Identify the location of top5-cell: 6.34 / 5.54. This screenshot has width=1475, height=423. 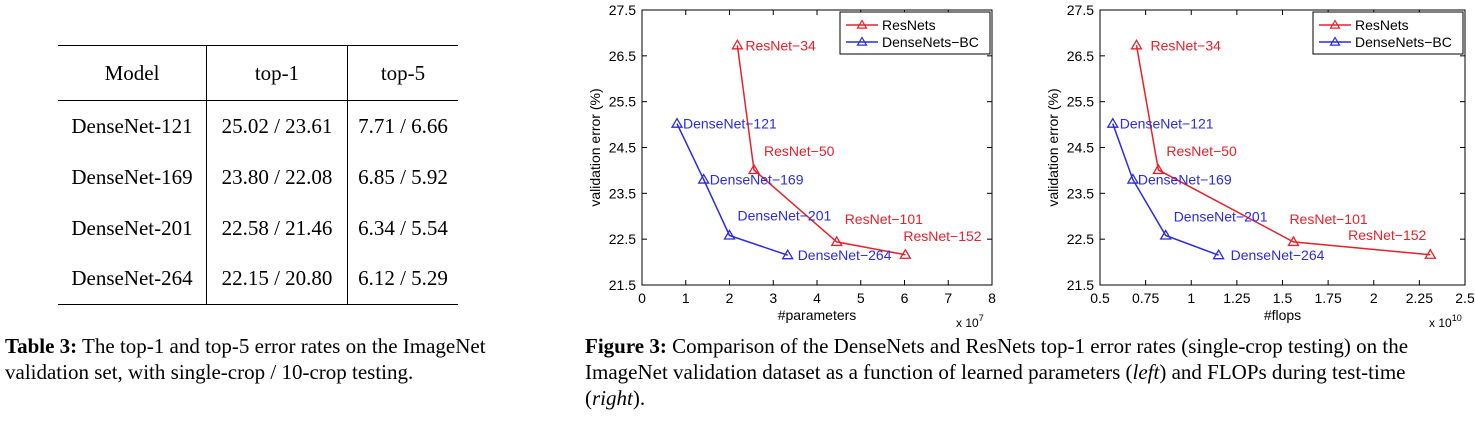
(403, 227).